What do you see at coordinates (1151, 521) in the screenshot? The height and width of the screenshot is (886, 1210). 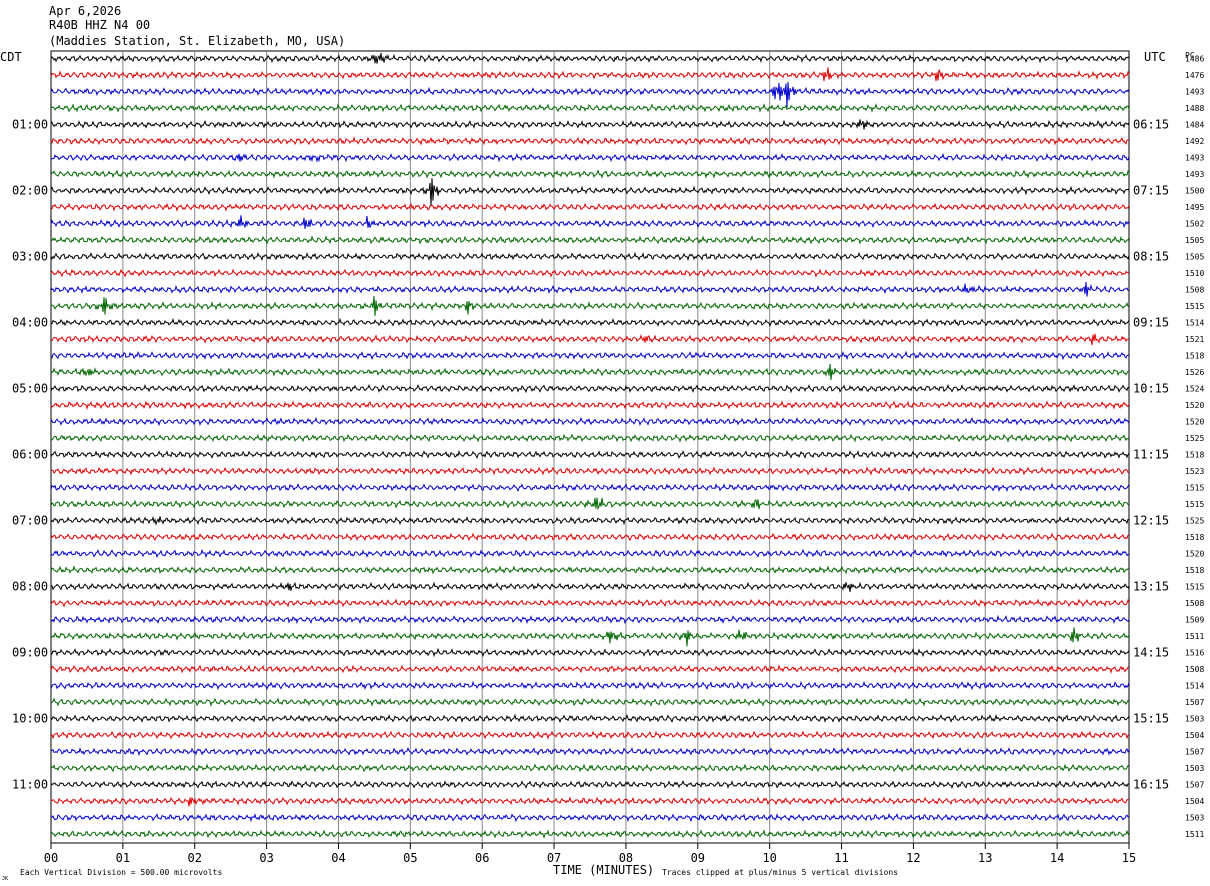 I see `right-time-label: 12:15` at bounding box center [1151, 521].